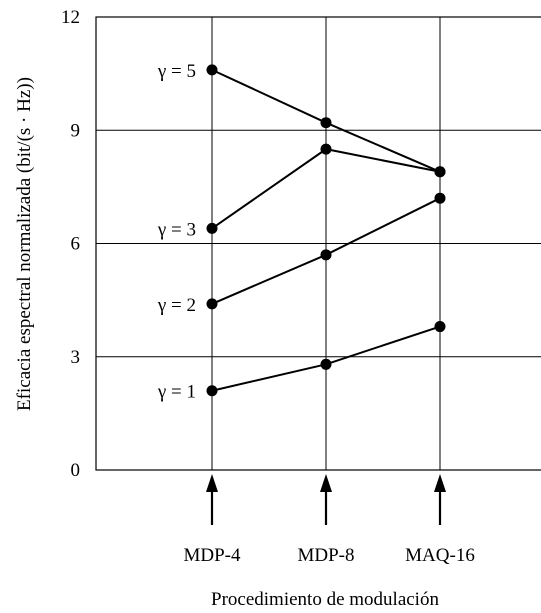  I want to click on y-tick-label: 0, so click(76, 470).